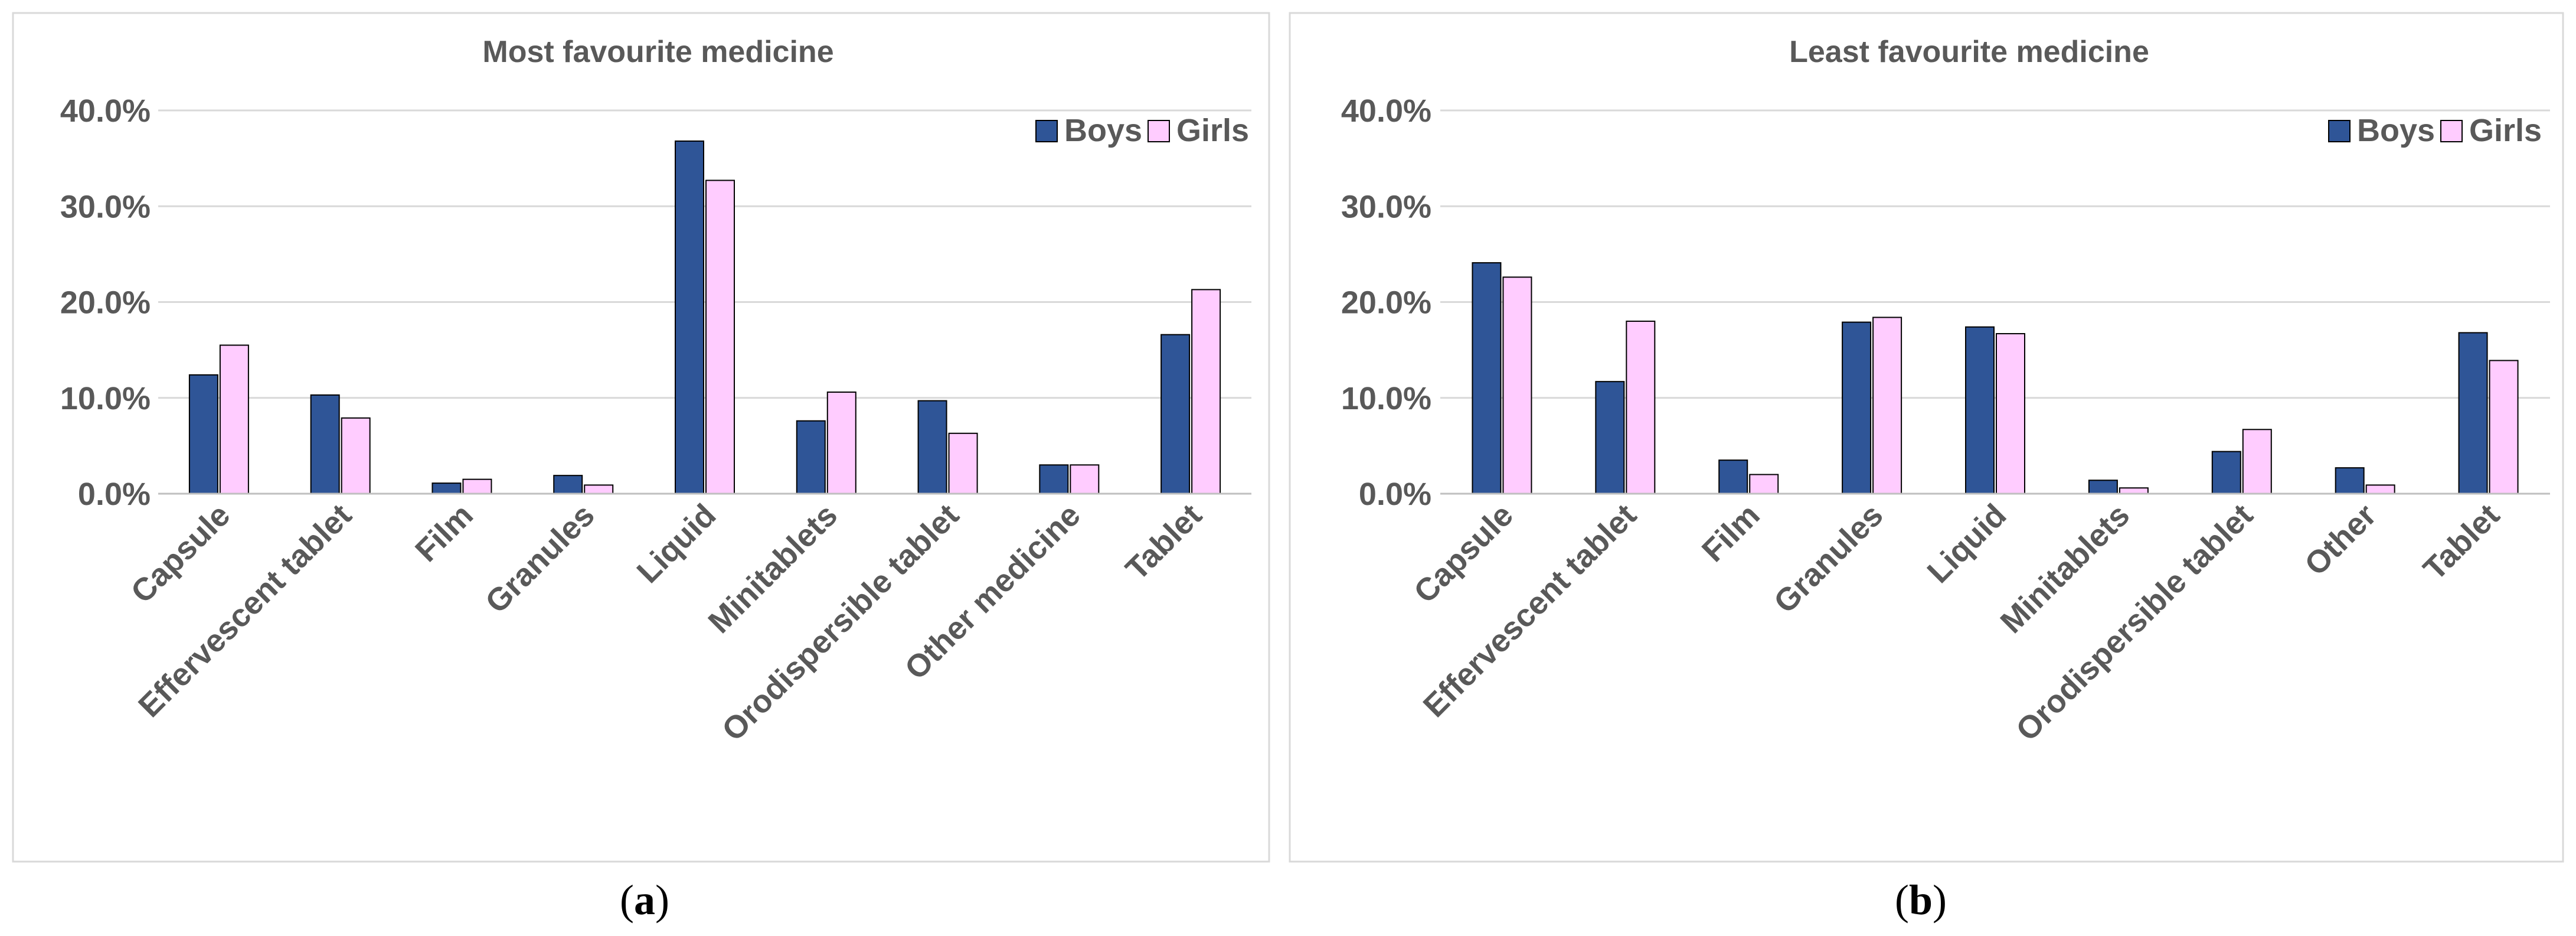  What do you see at coordinates (2380, 489) in the screenshot?
I see `bar-girls-other` at bounding box center [2380, 489].